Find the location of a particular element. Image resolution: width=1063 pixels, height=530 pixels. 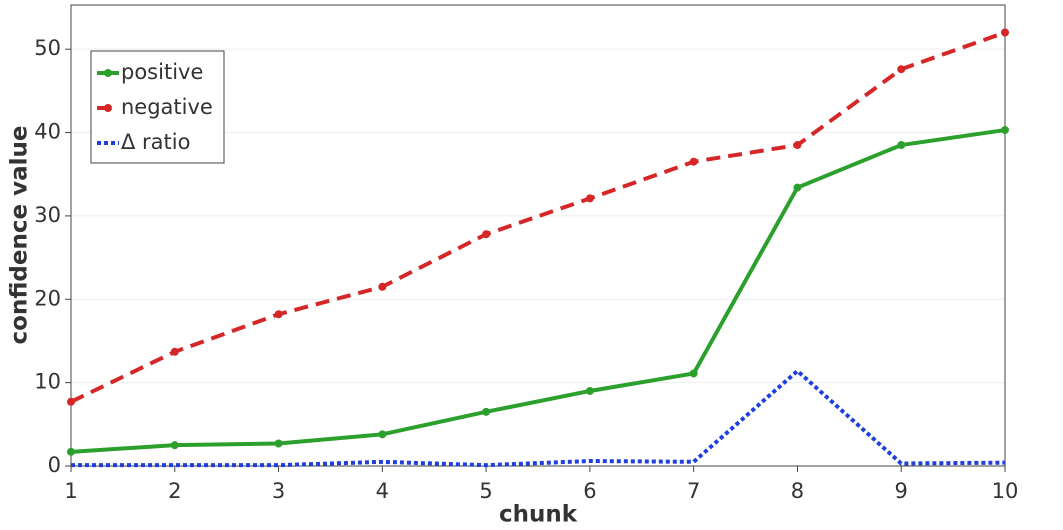

x-tick-label: 5 is located at coordinates (485, 491).